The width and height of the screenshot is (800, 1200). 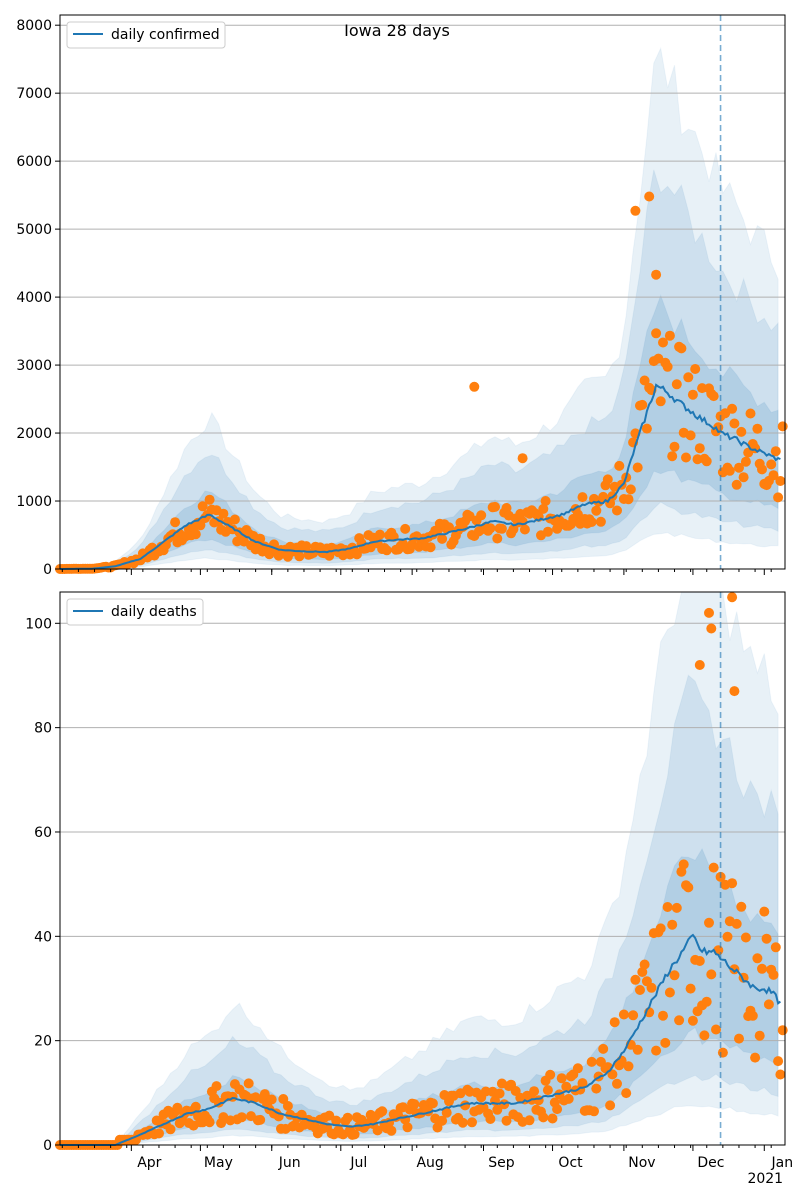 What do you see at coordinates (34, 162) in the screenshot?
I see `y-tick-label: 6000` at bounding box center [34, 162].